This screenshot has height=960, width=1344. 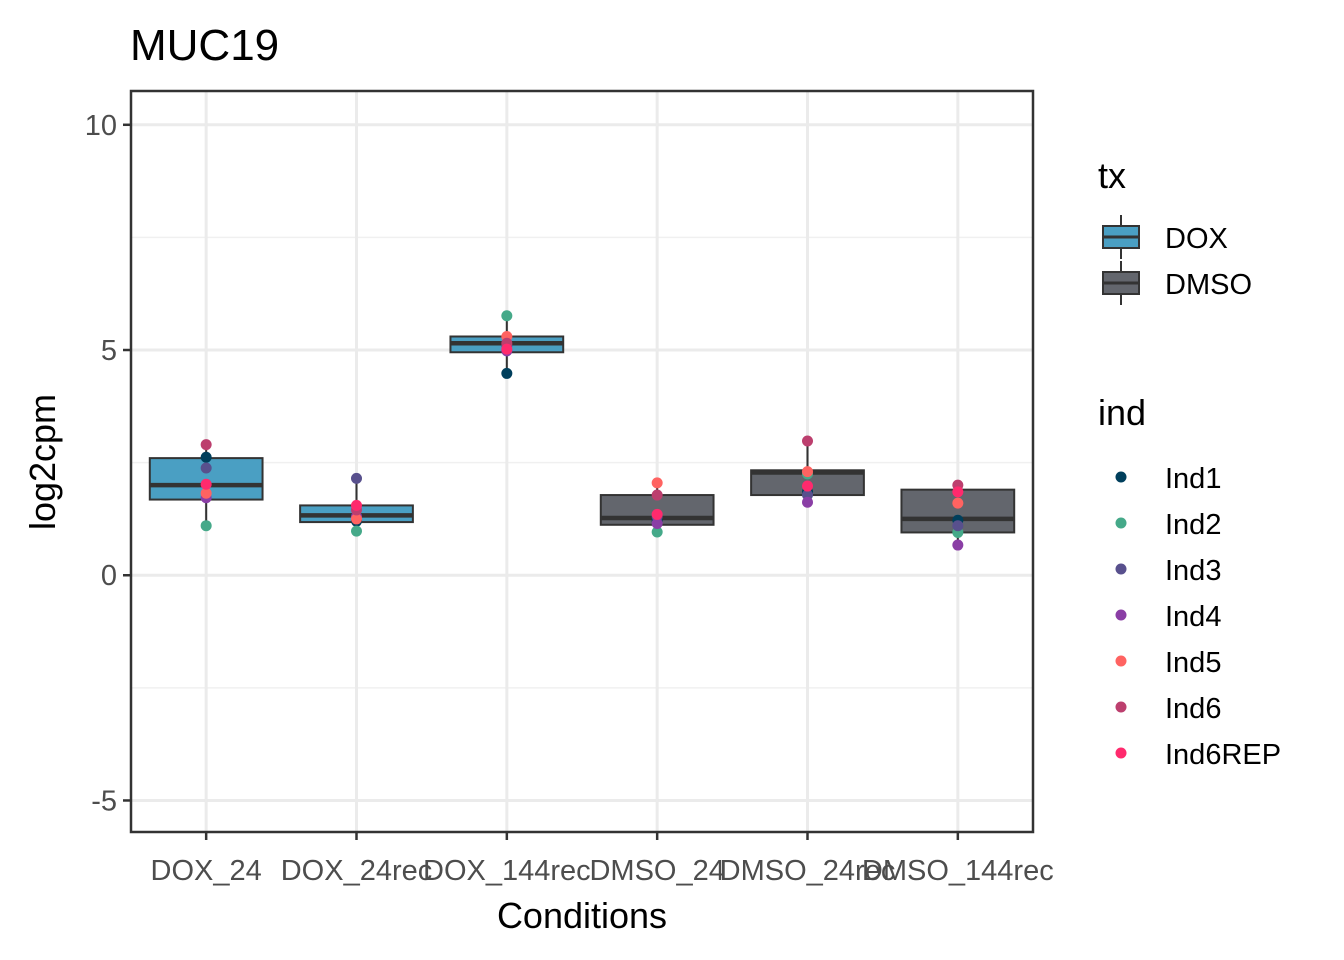 I want to click on legend-ind-entry-Ind6REP: Ind6REP, so click(x=1198, y=755).